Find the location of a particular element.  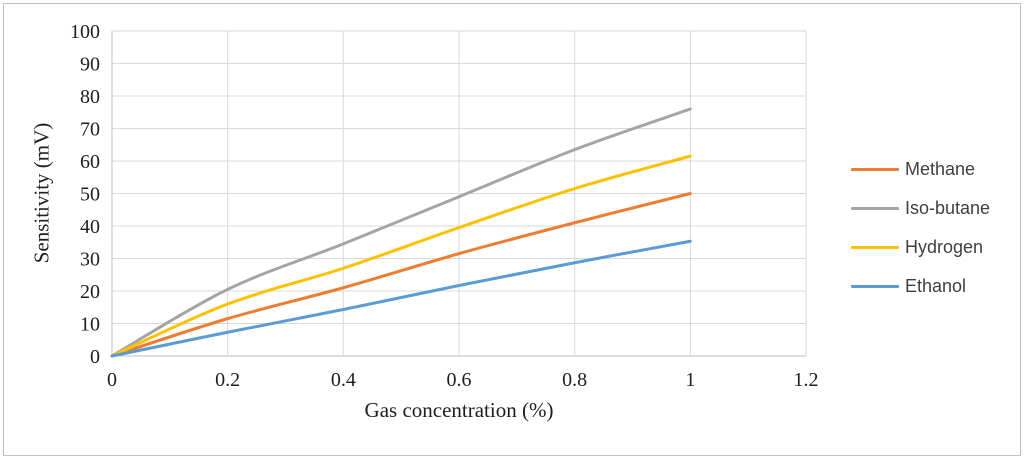

legend-item-hydrogen: Hydrogen is located at coordinates (920, 247).